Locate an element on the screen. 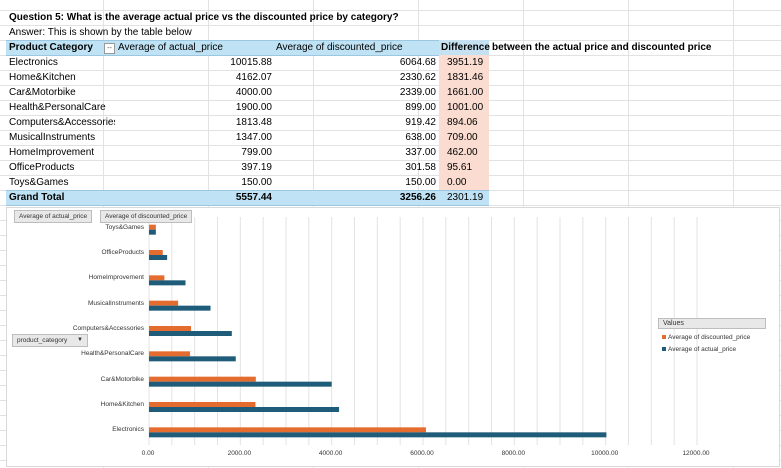 The image size is (781, 468). row-discounted: 6064.68 is located at coordinates (417, 62).